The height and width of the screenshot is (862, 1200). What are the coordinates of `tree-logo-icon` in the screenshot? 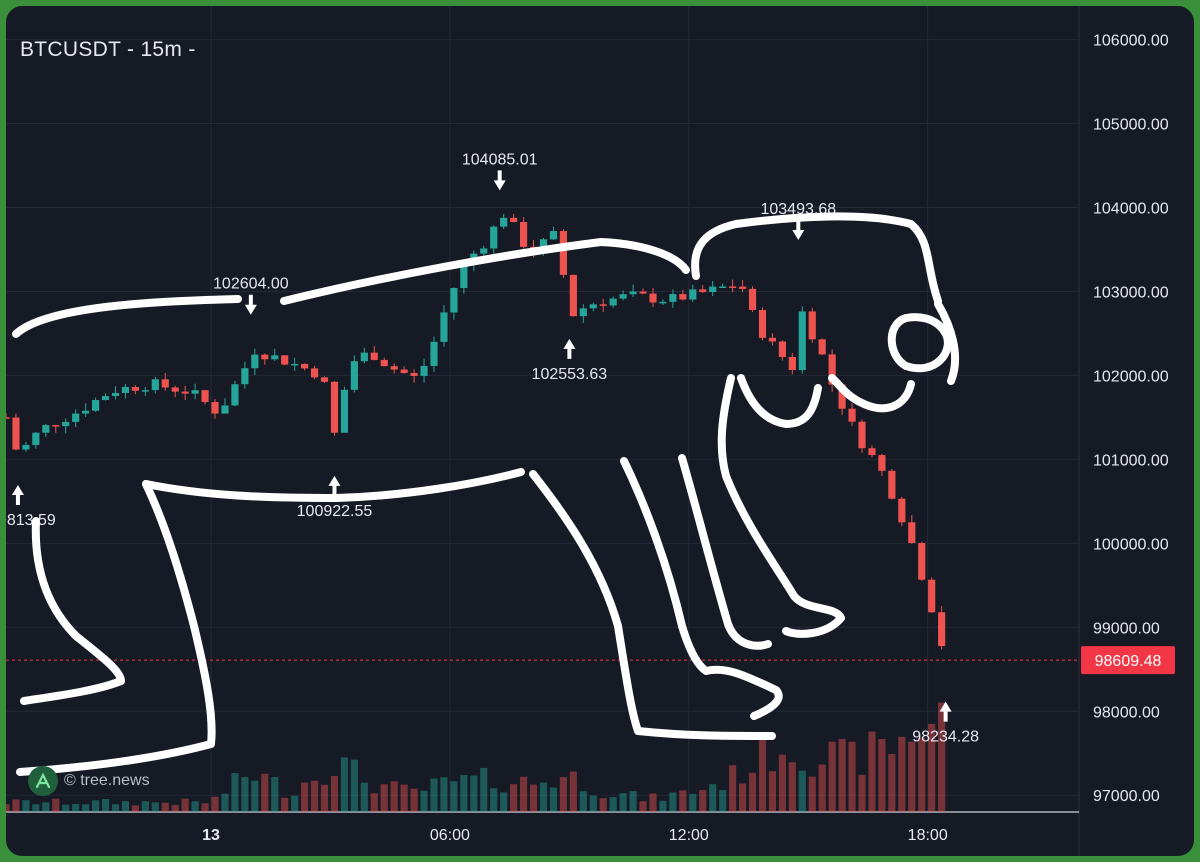 It's located at (43, 781).